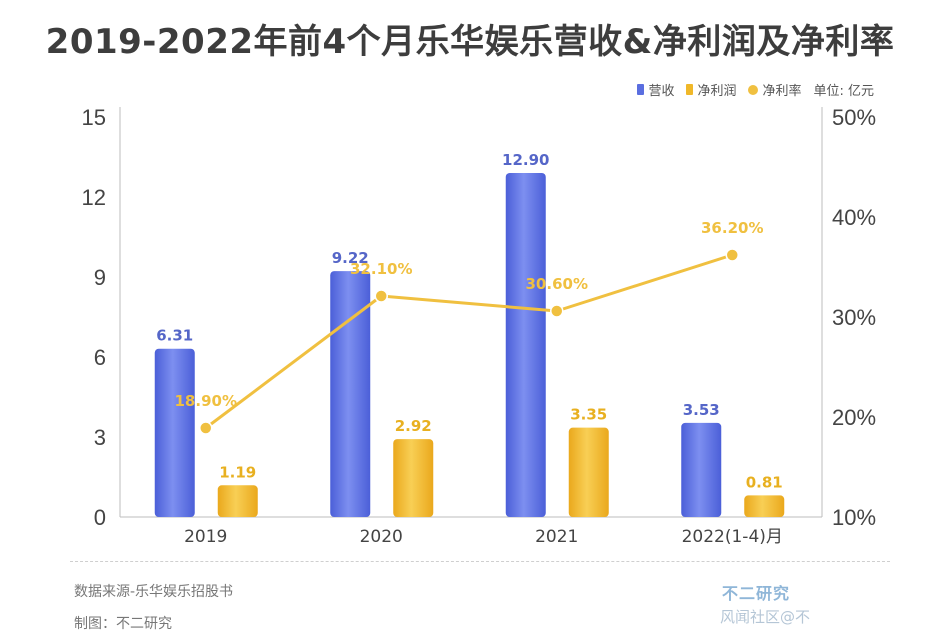 Image resolution: width=940 pixels, height=644 pixels. What do you see at coordinates (732, 228) in the screenshot?
I see `point-label-net-margin: 36.20%` at bounding box center [732, 228].